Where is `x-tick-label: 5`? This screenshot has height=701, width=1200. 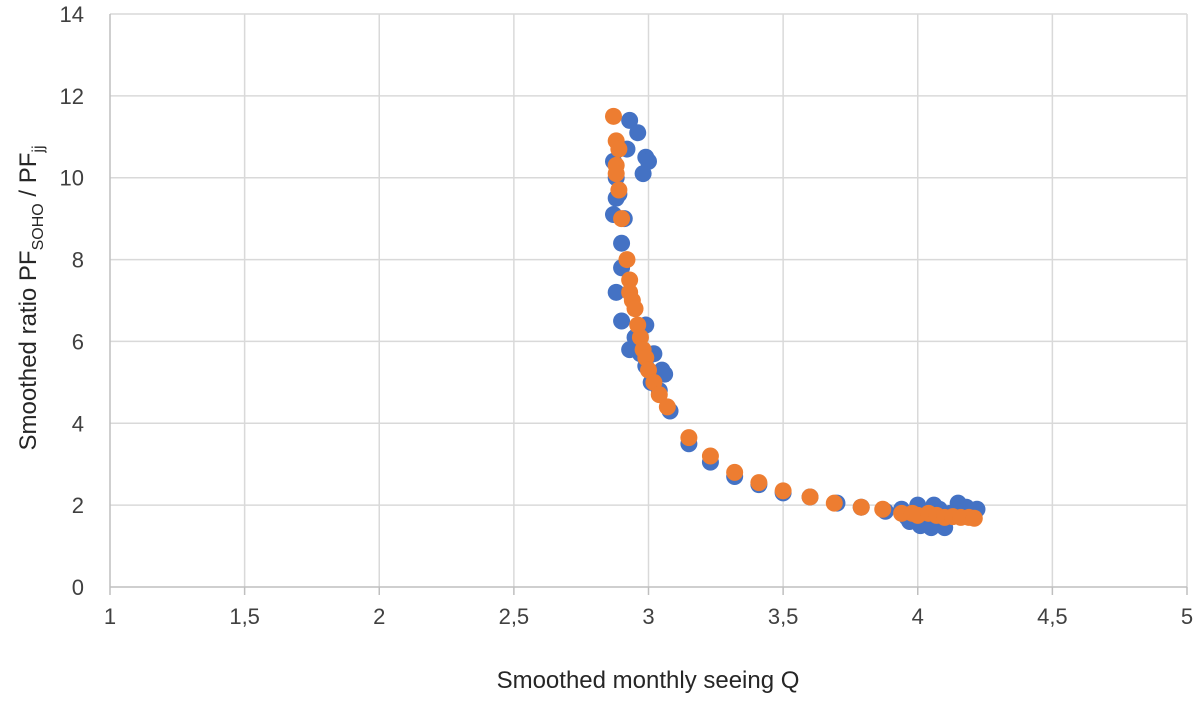 x-tick-label: 5 is located at coordinates (1187, 616).